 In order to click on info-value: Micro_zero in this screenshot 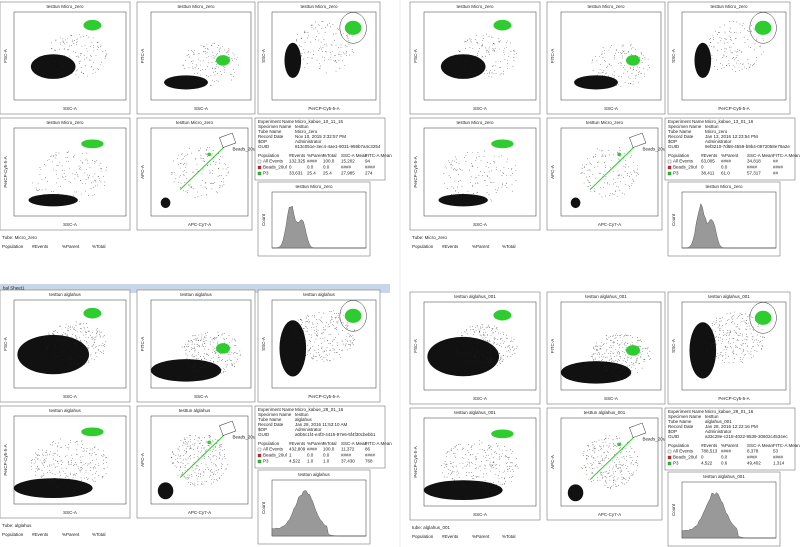, I will do `click(306, 131)`.